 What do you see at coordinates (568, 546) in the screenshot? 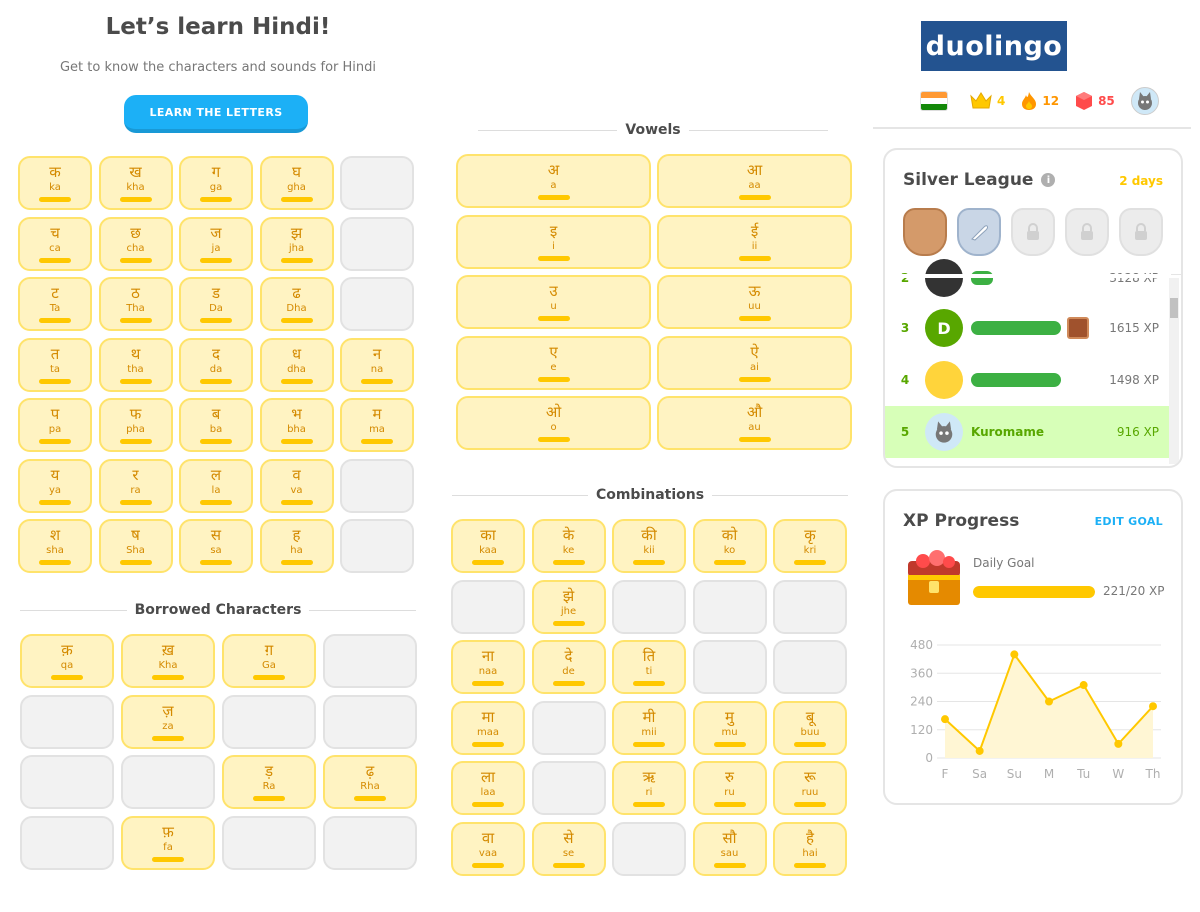
I see `combination-tile: के ke` at bounding box center [568, 546].